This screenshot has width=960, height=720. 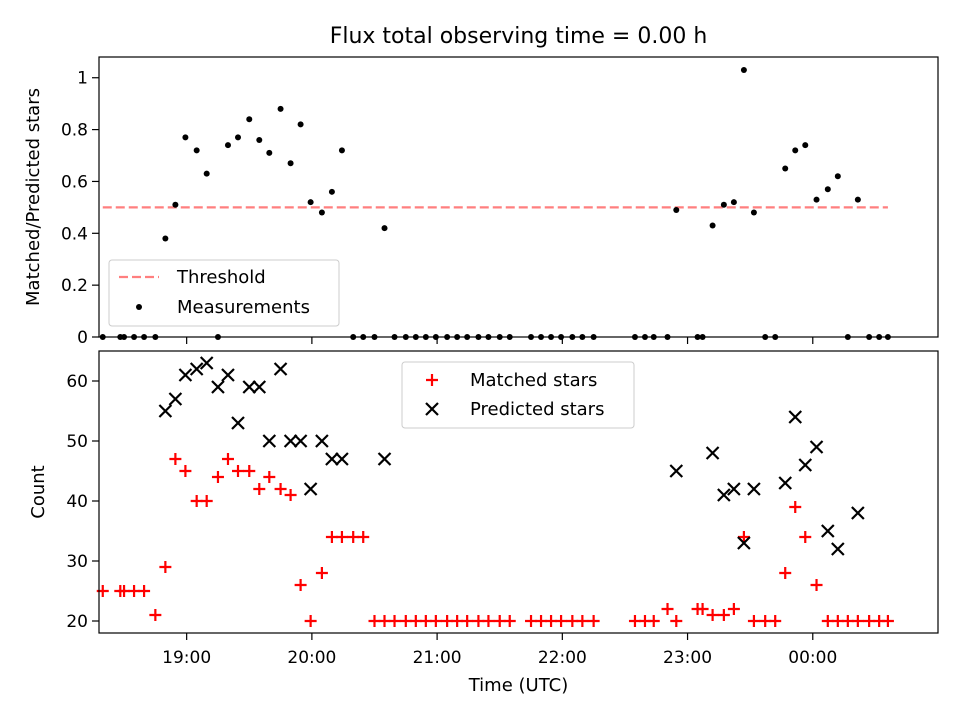 I want to click on x-tick-label: 22:00, so click(x=562, y=658).